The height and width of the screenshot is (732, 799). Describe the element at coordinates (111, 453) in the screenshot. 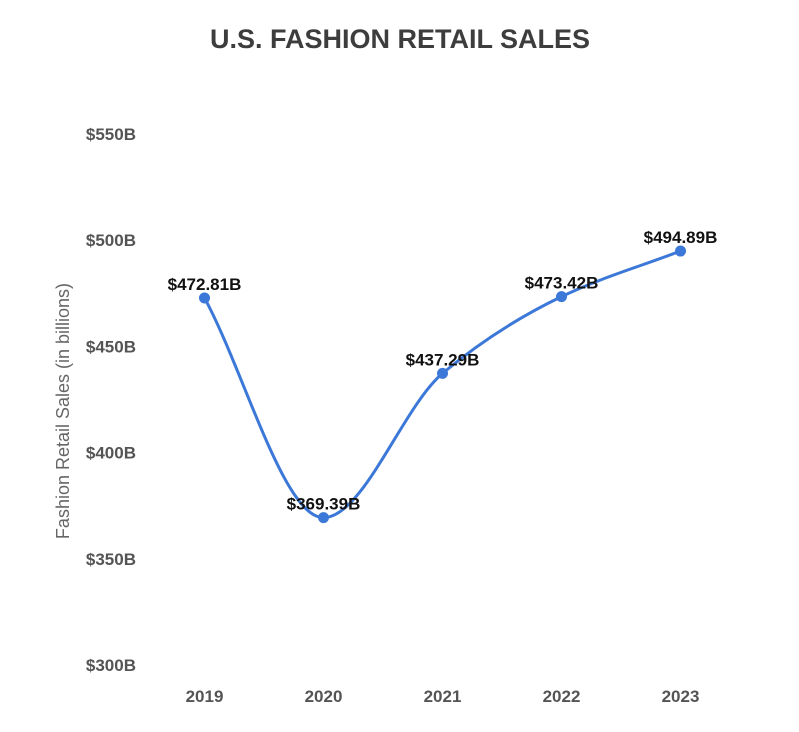

I see `y-tick-label: $400B` at that location.